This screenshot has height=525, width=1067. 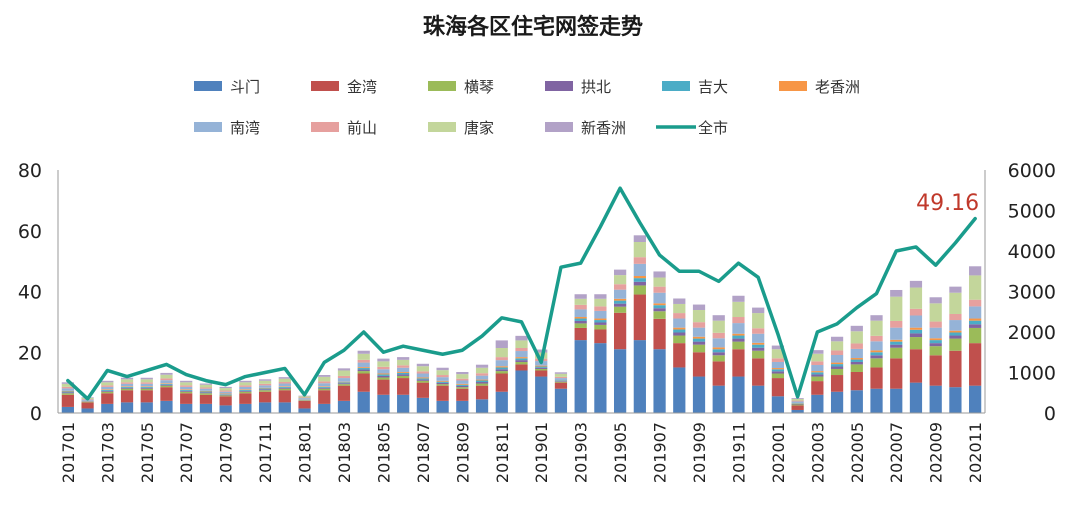 What do you see at coordinates (1032, 252) in the screenshot?
I see `y-tick-right-4000: 4000` at bounding box center [1032, 252].